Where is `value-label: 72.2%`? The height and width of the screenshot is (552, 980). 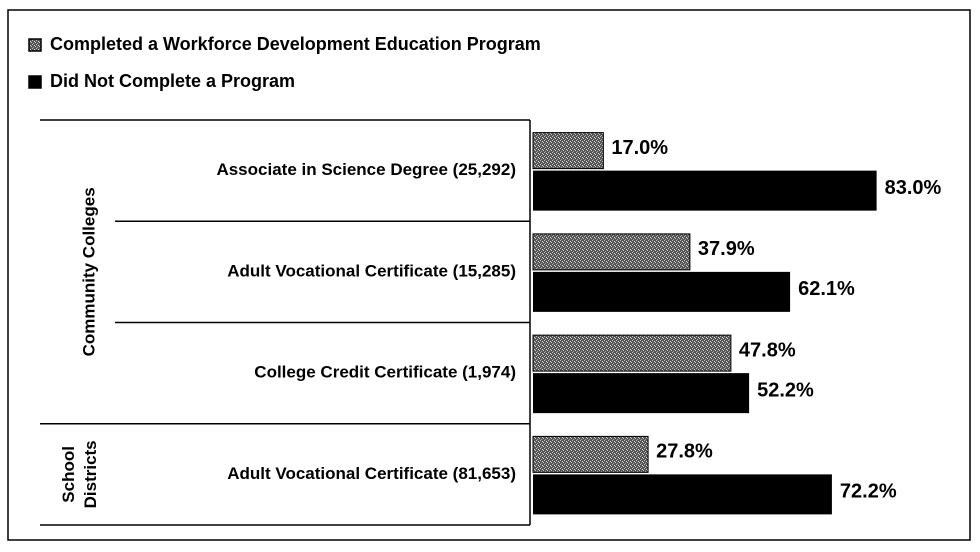
value-label: 72.2% is located at coordinates (868, 492).